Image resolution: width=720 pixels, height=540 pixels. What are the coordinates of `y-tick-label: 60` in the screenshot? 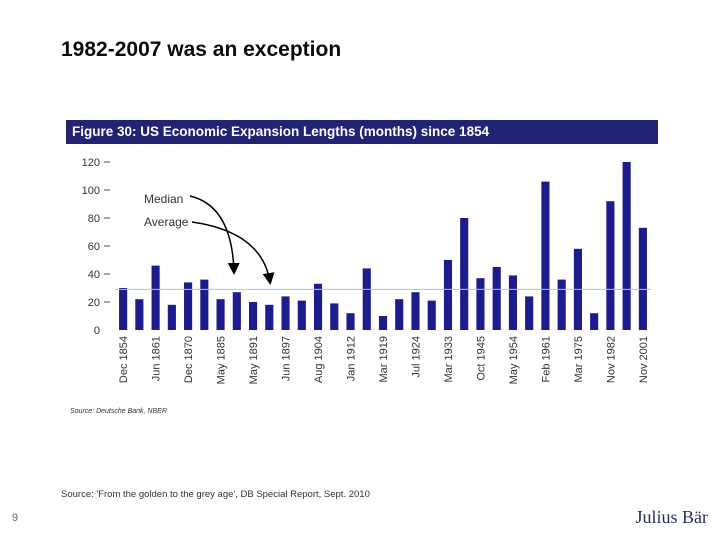 It's located at (94, 247).